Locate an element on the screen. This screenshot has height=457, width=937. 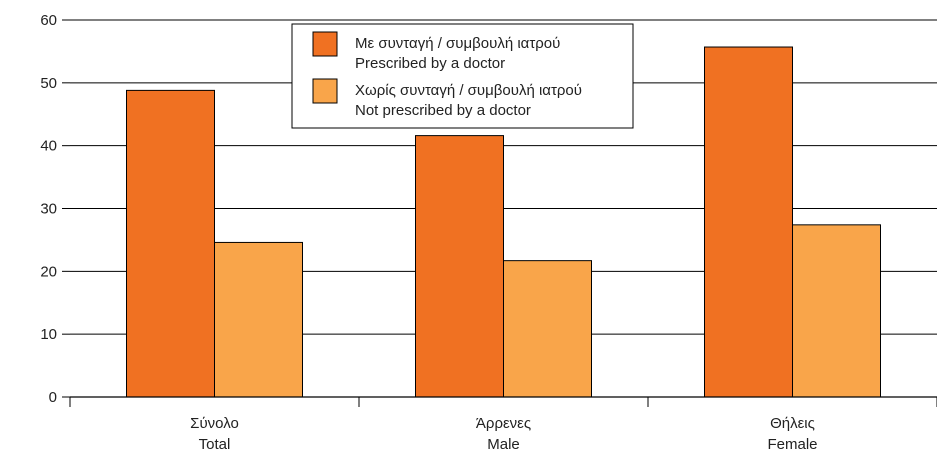
legend-label-prescribed-greek: Με συνταγή / συμβουλή ιατρού is located at coordinates (457, 43).